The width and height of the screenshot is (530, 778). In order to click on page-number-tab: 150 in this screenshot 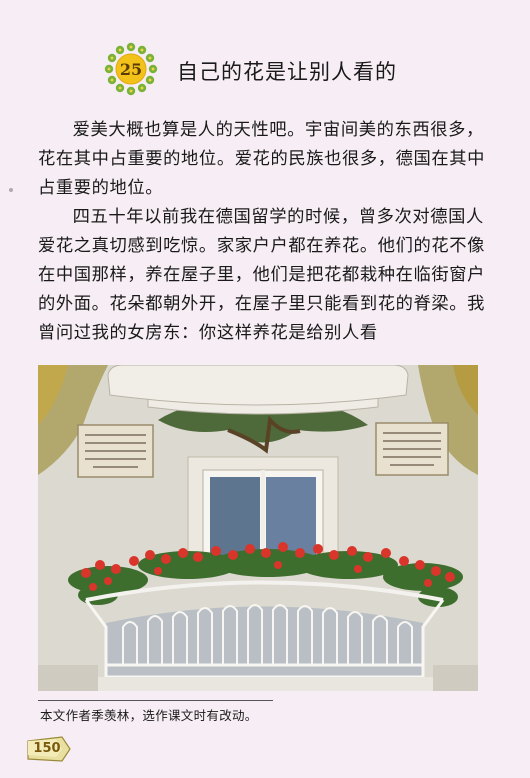, I will do `click(49, 749)`.